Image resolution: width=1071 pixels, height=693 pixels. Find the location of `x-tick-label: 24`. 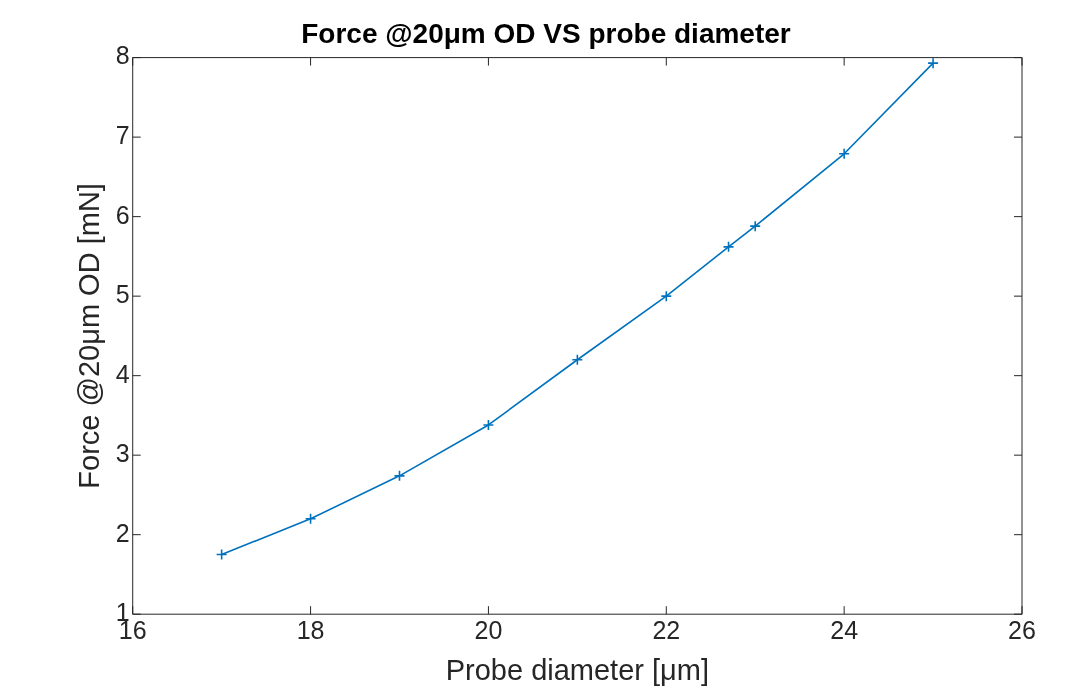

x-tick-label: 24 is located at coordinates (844, 630).